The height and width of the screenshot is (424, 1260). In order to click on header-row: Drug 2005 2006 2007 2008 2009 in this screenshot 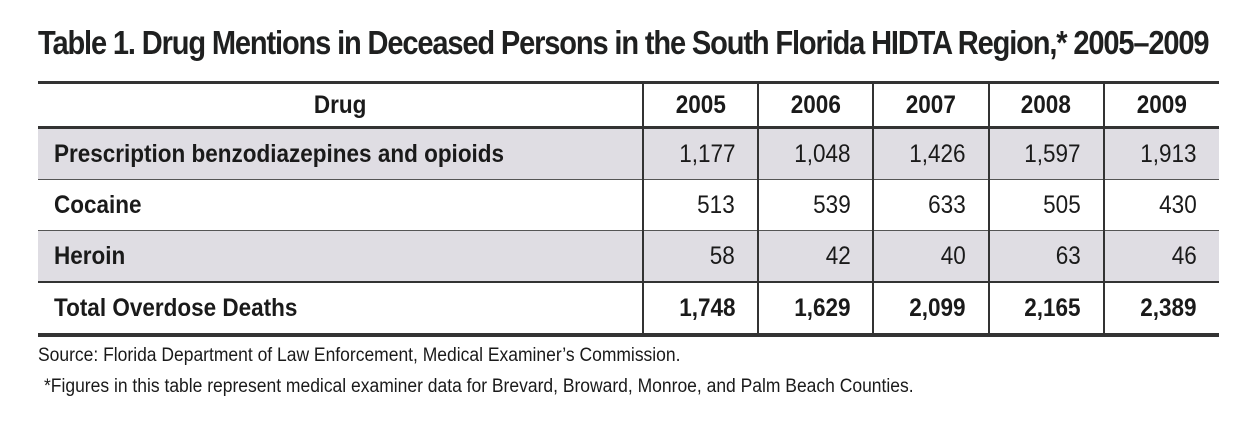, I will do `click(628, 105)`.